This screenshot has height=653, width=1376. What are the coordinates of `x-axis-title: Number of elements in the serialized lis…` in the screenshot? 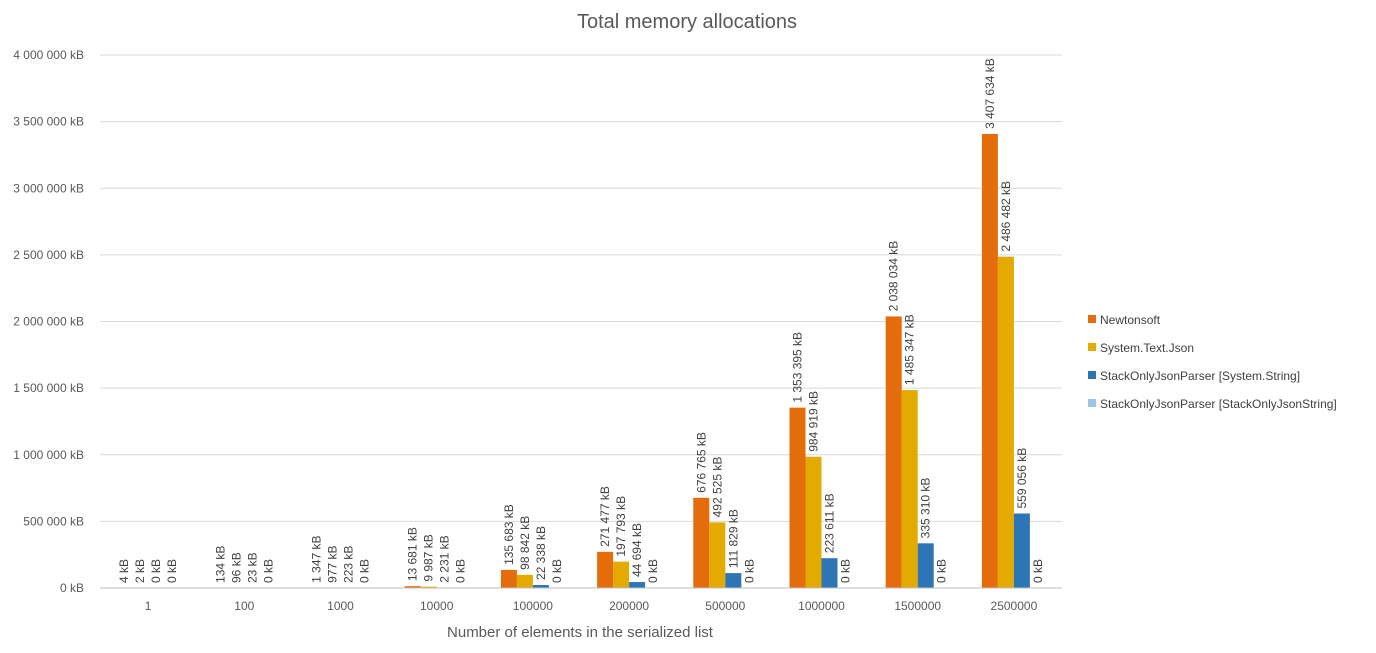 It's located at (580, 632).